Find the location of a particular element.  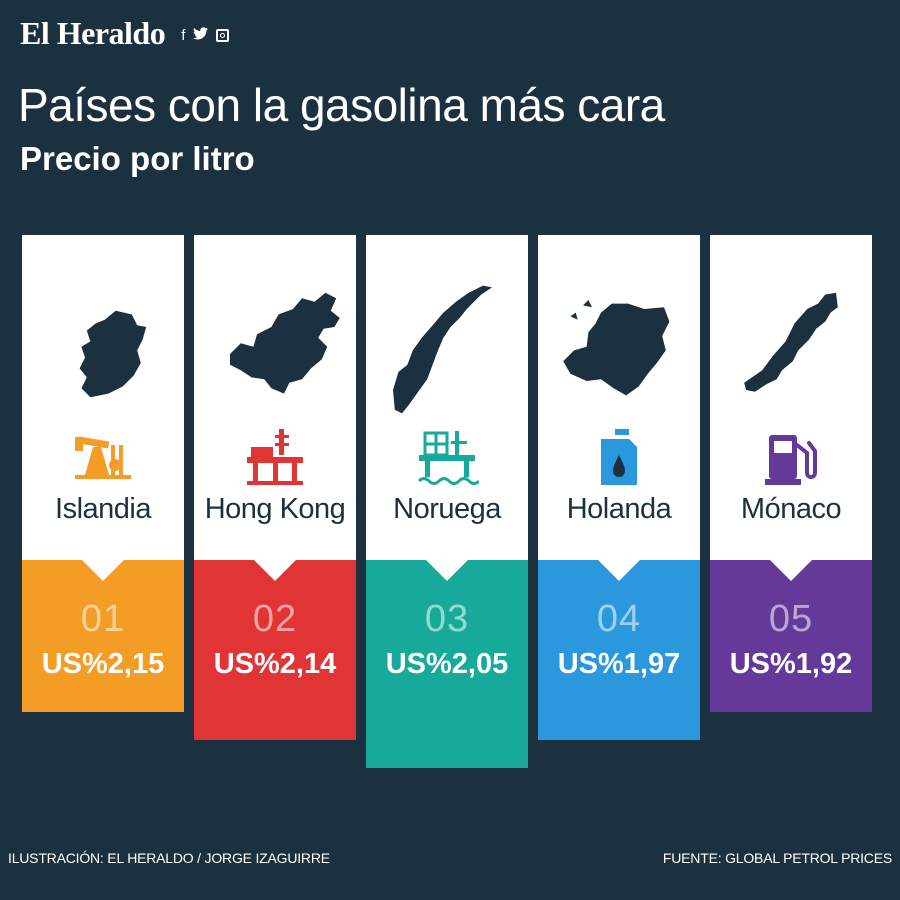

card-top: Noruega is located at coordinates (447, 397).